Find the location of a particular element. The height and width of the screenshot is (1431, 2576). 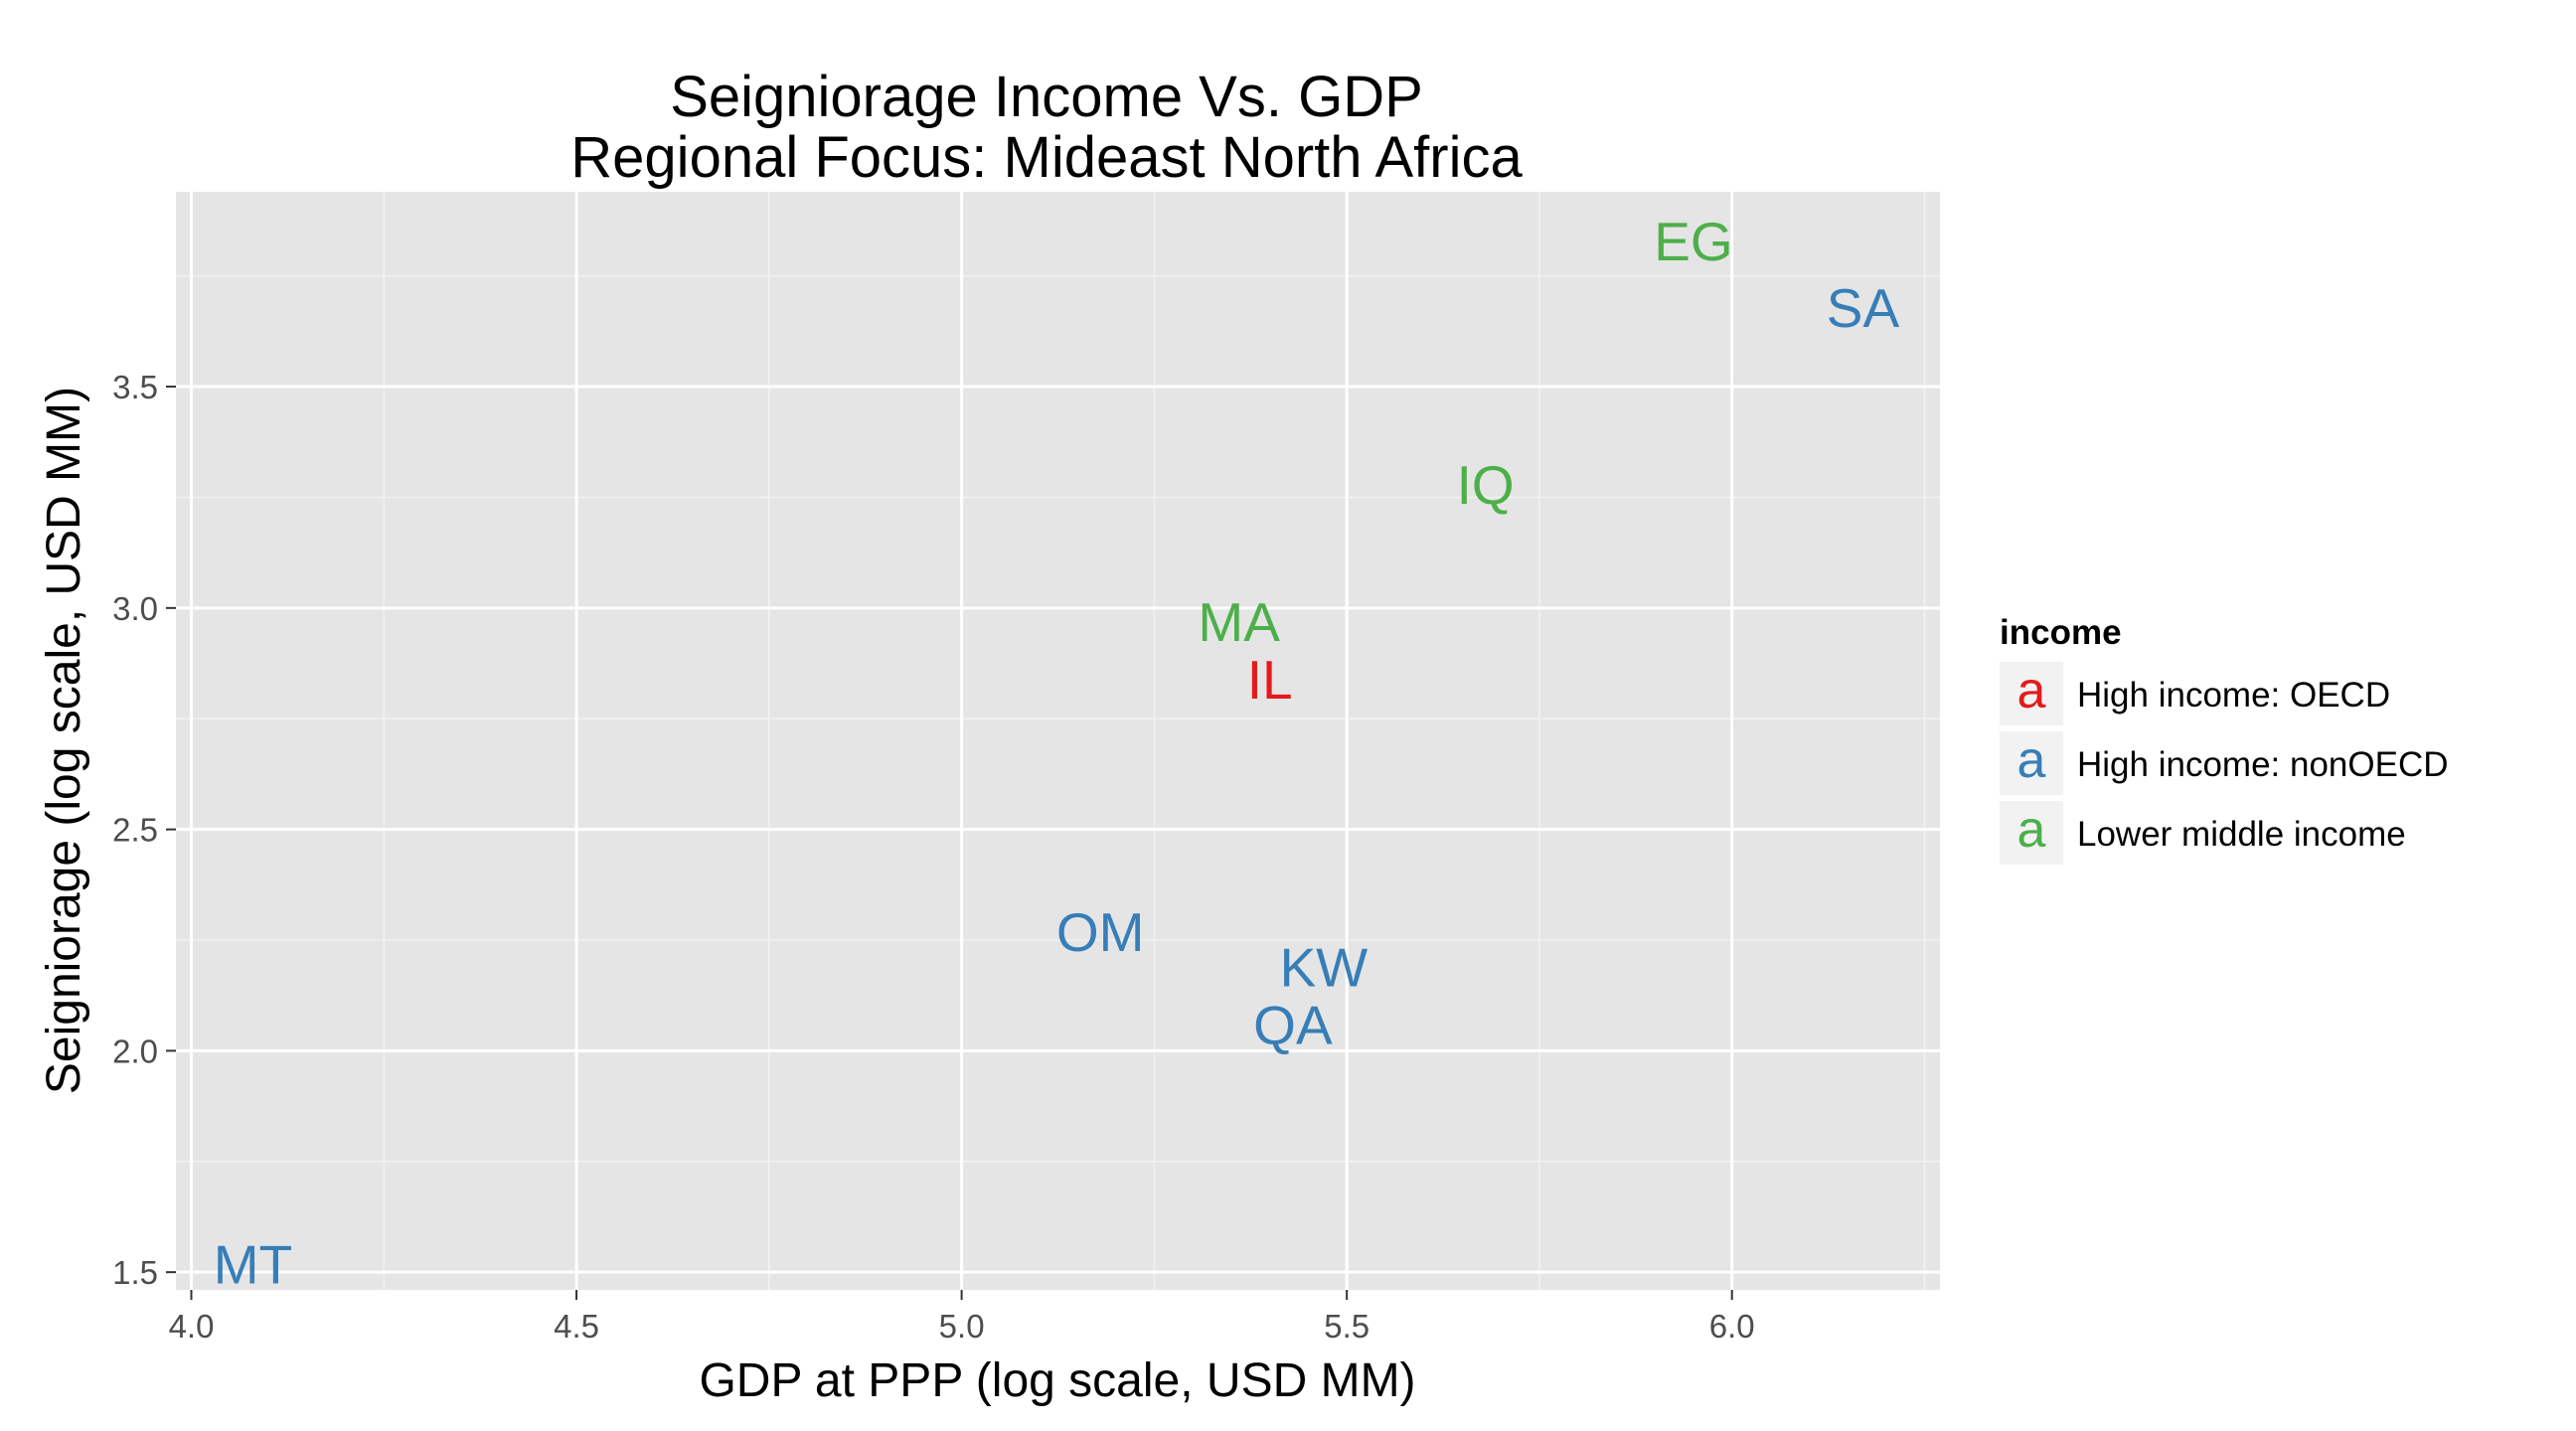

point-label-mt: MT is located at coordinates (253, 1264).